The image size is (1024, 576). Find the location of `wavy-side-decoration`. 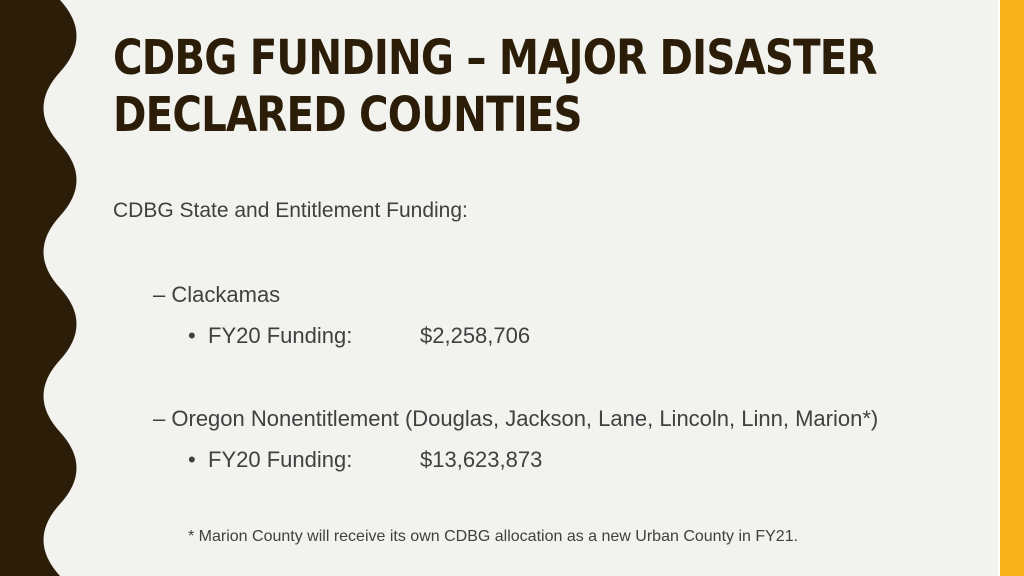

wavy-side-decoration is located at coordinates (38, 288).